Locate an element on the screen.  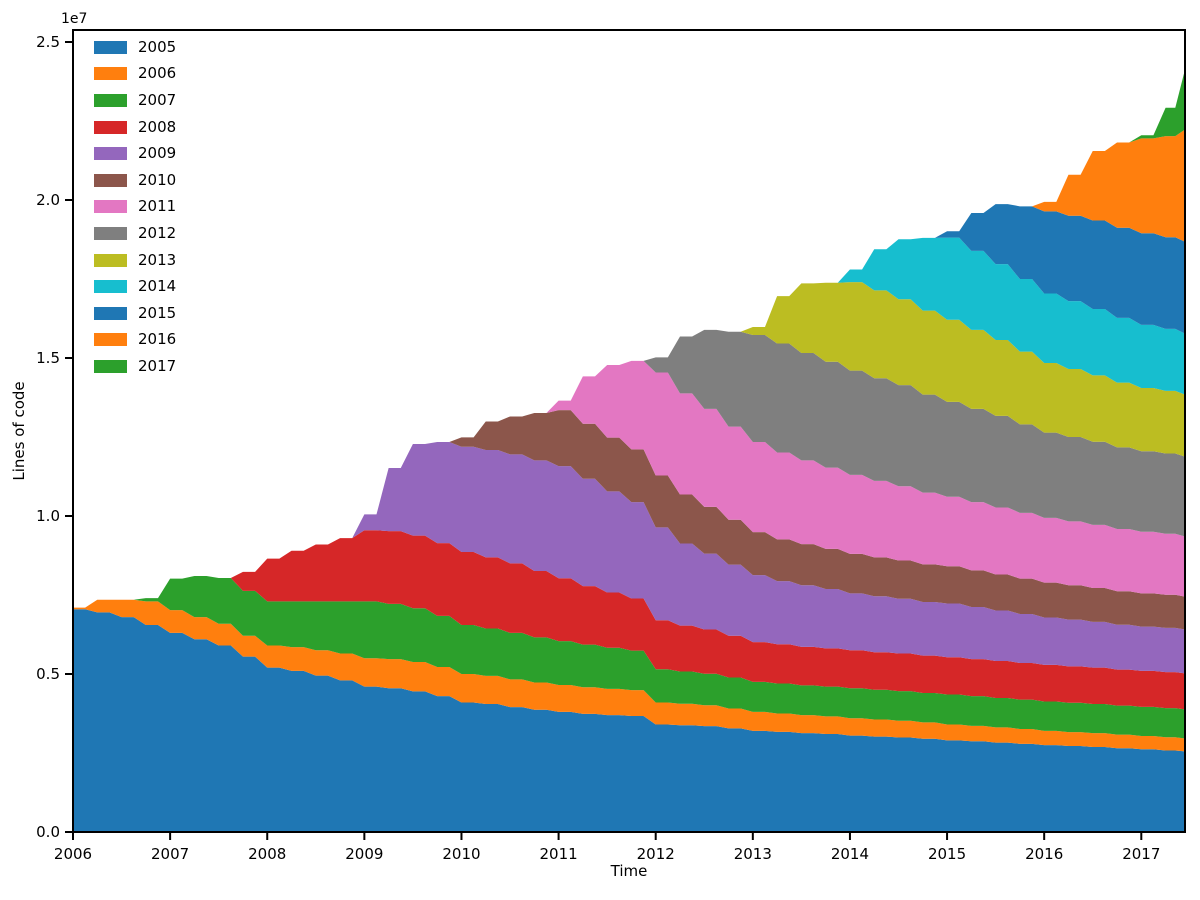
legend-label-2015: 2015 is located at coordinates (157, 312).